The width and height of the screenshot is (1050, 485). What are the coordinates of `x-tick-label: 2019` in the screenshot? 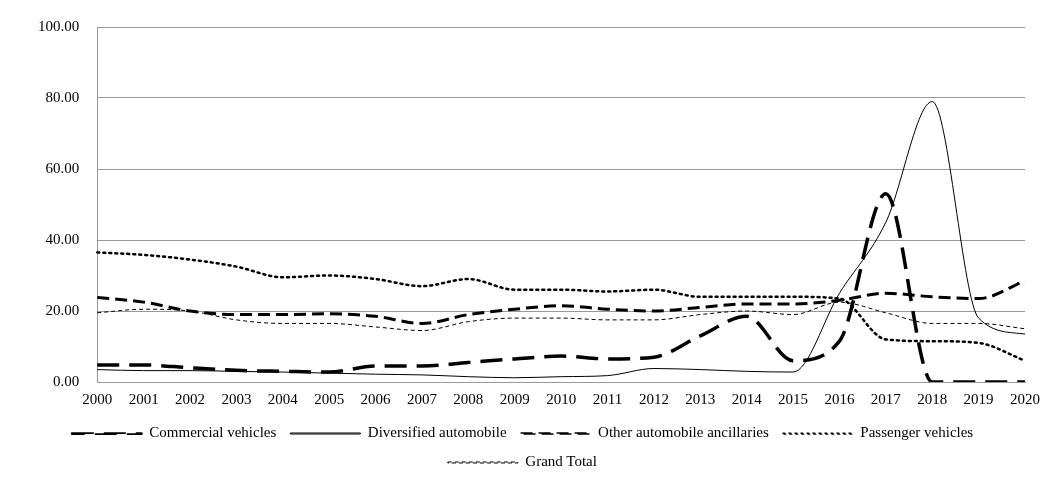 It's located at (978, 398).